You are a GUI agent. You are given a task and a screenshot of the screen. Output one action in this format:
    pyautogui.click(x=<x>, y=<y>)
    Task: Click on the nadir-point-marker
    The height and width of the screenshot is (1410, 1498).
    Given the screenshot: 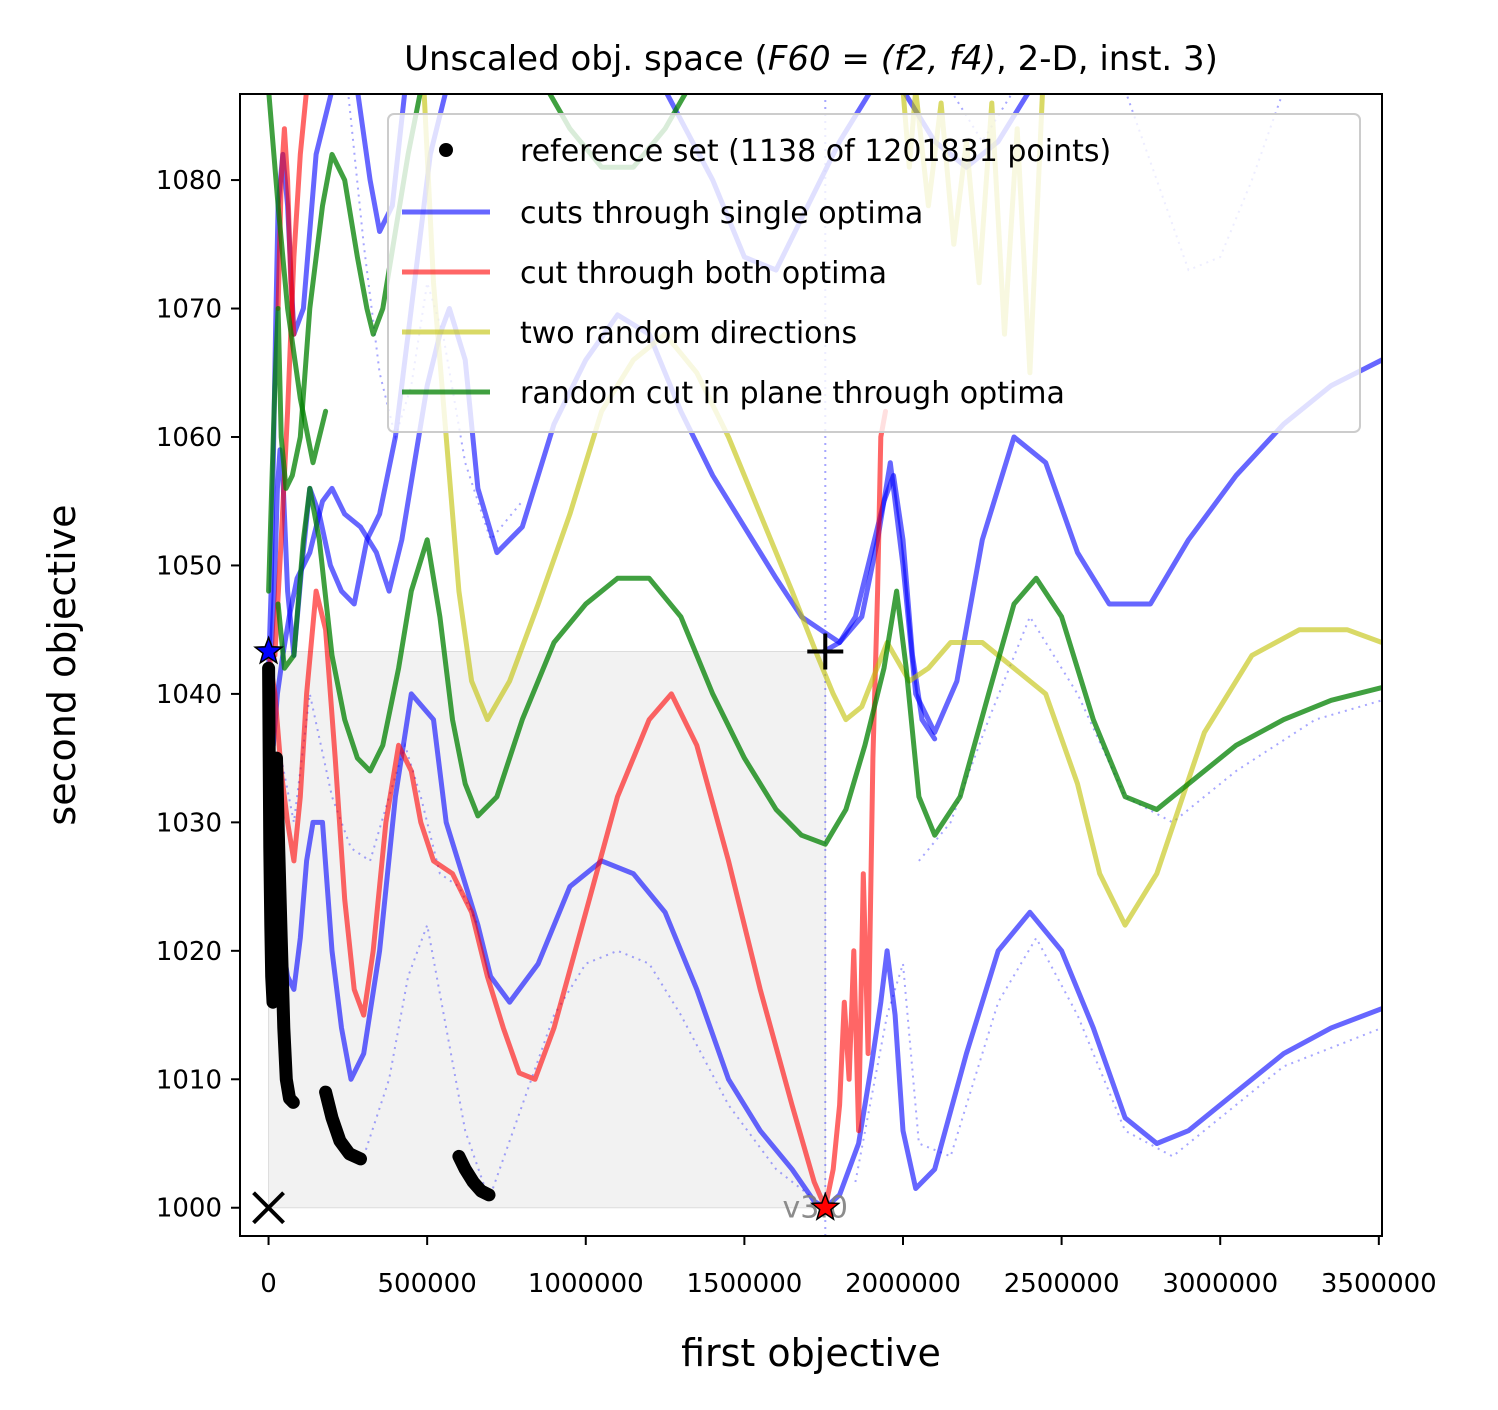 What is the action you would take?
    pyautogui.click(x=825, y=651)
    